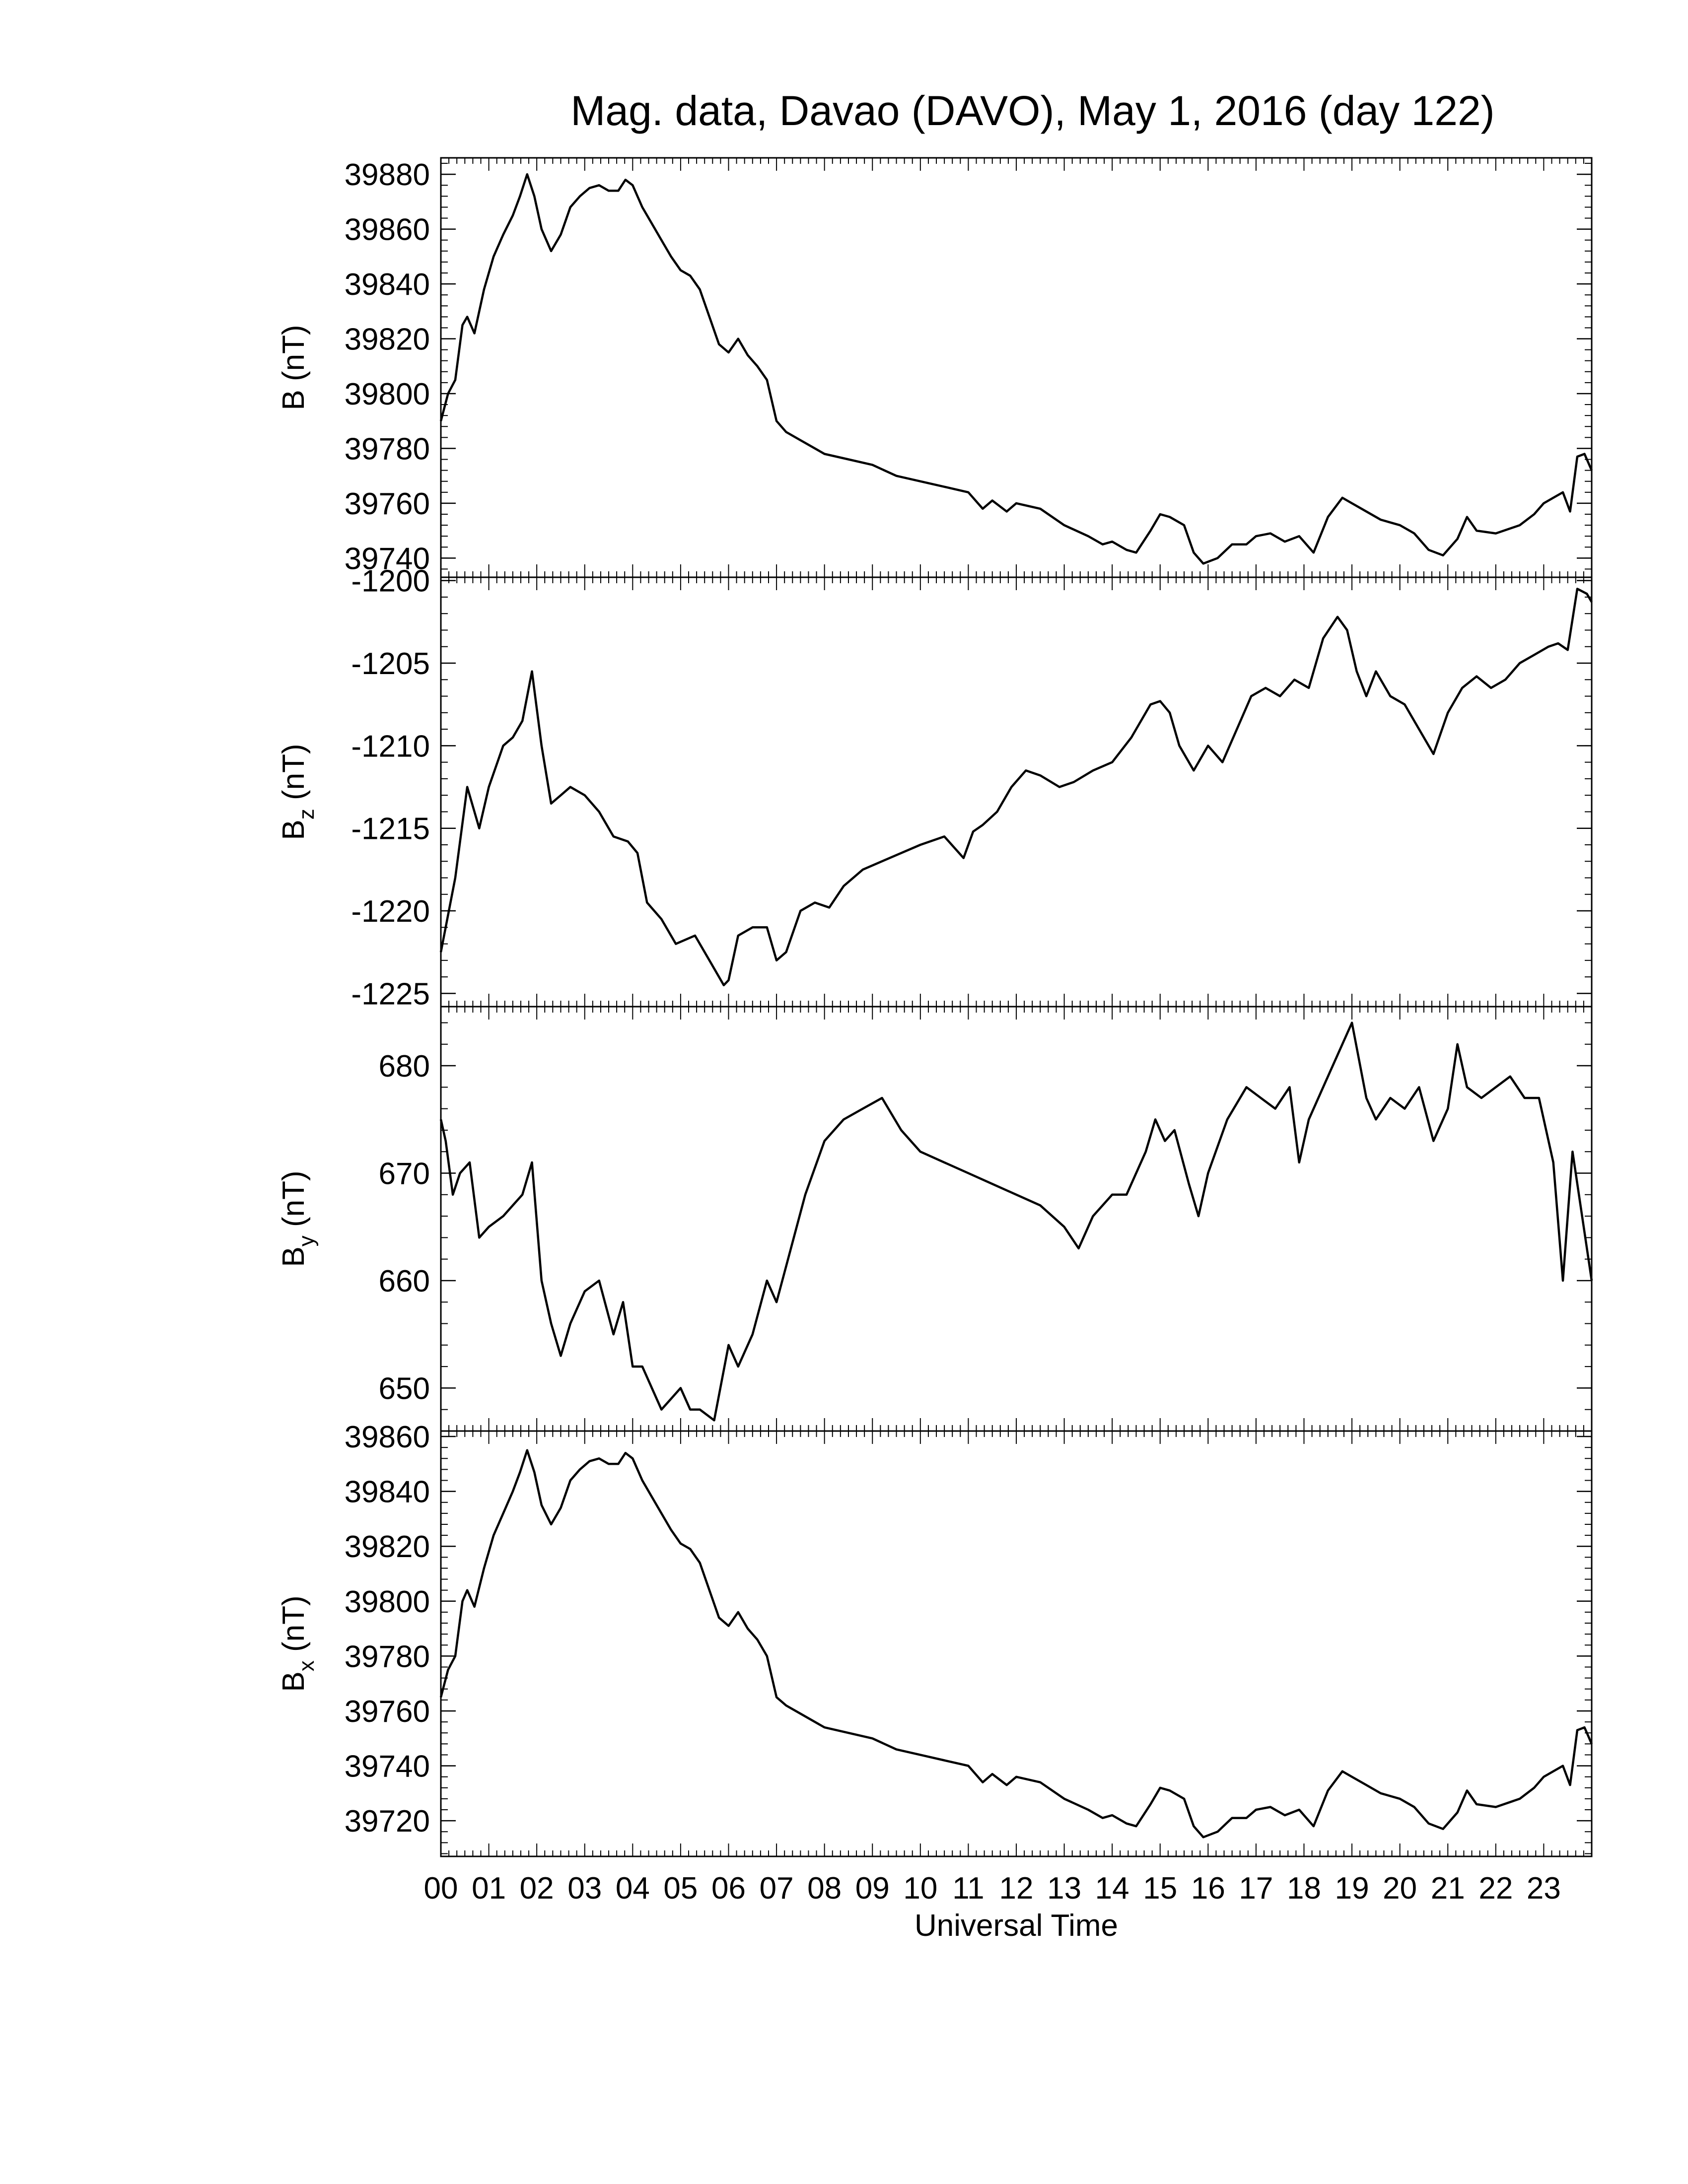 Image resolution: width=1688 pixels, height=2184 pixels. Describe the element at coordinates (390, 746) in the screenshot. I see `y-tick-label: -1210` at that location.